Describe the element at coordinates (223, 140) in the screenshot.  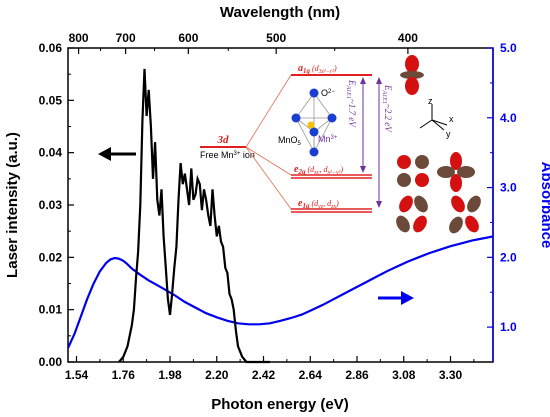
I see `level-3d-label: 3d` at that location.